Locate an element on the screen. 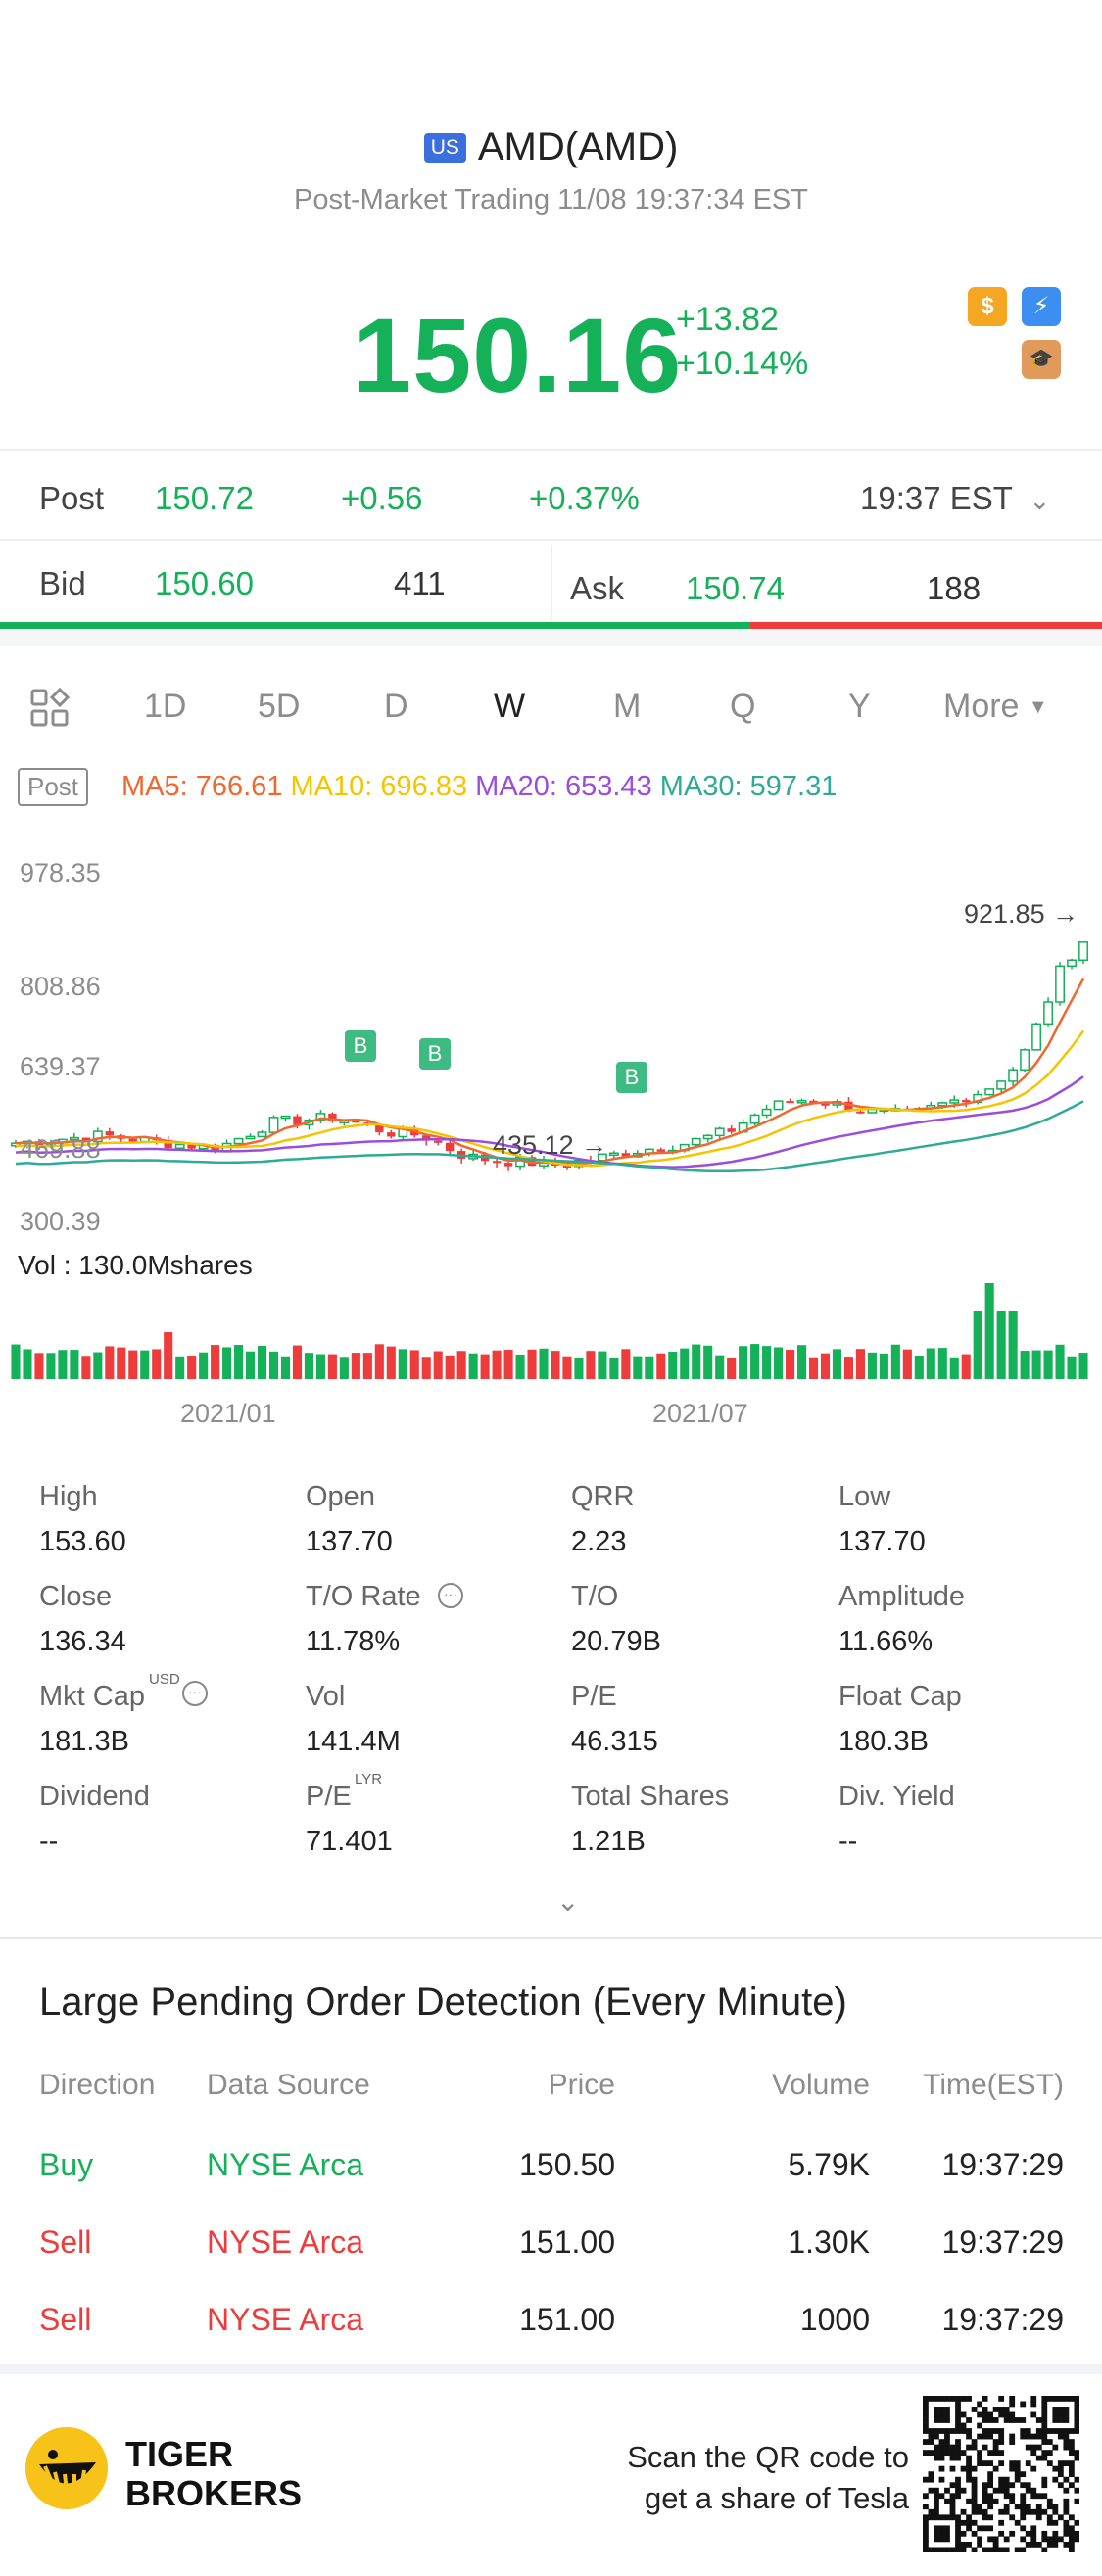 Image resolution: width=1102 pixels, height=2576 pixels. tab-d: D is located at coordinates (396, 706).